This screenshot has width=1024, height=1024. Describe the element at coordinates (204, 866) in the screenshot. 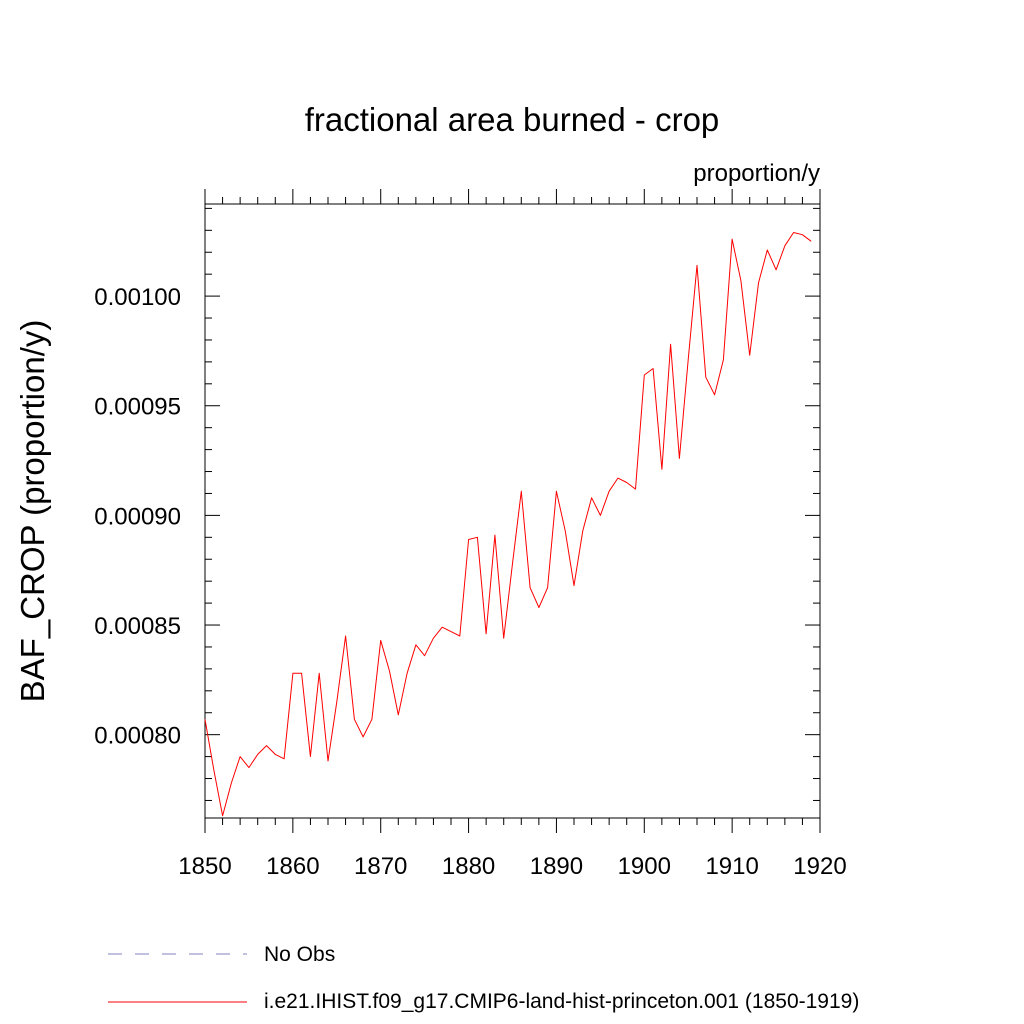

I see `x-tick-label: 1850` at that location.